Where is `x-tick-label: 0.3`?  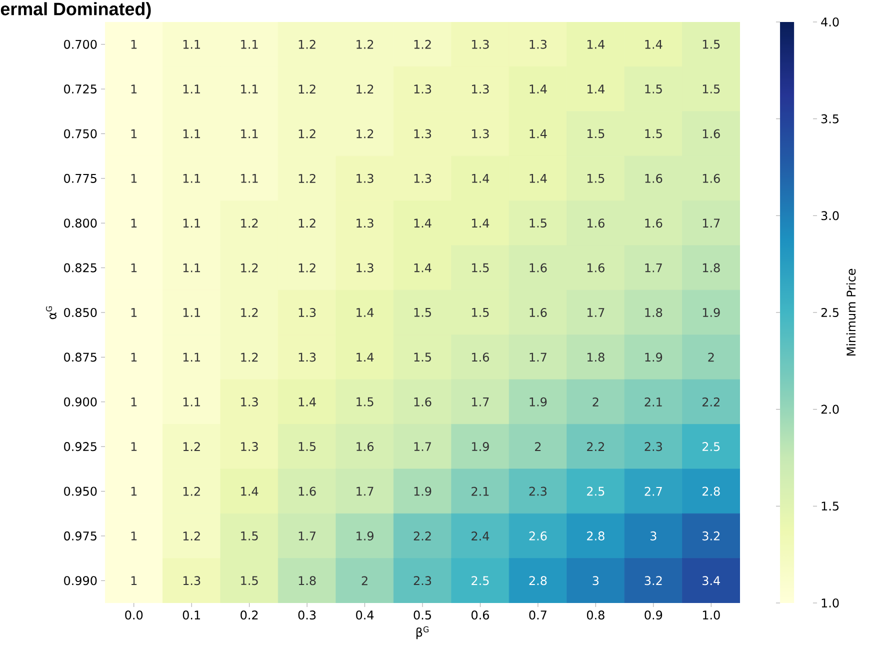 x-tick-label: 0.3 is located at coordinates (307, 615).